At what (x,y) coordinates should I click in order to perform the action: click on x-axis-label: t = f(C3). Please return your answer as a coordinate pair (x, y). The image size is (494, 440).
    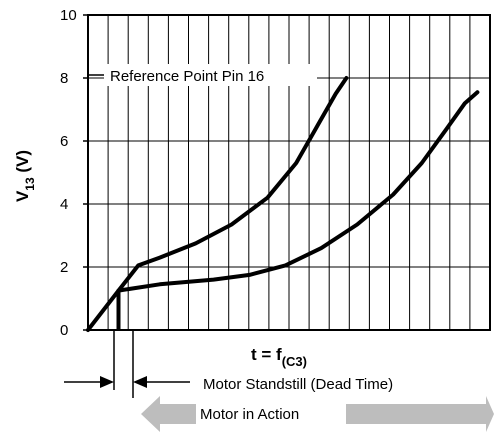
    Looking at the image, I should click on (279, 357).